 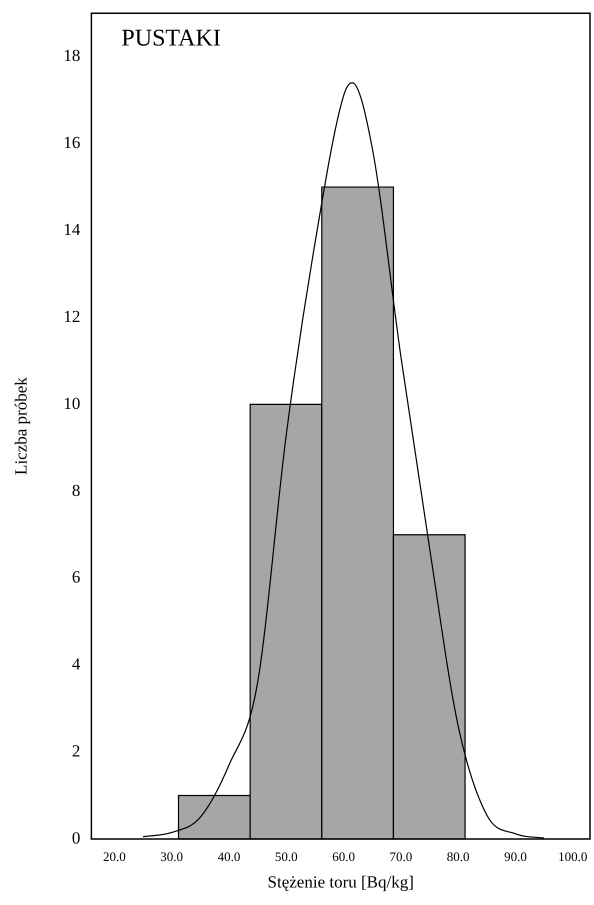 I want to click on x-tick-label: 80.0, so click(x=458, y=856).